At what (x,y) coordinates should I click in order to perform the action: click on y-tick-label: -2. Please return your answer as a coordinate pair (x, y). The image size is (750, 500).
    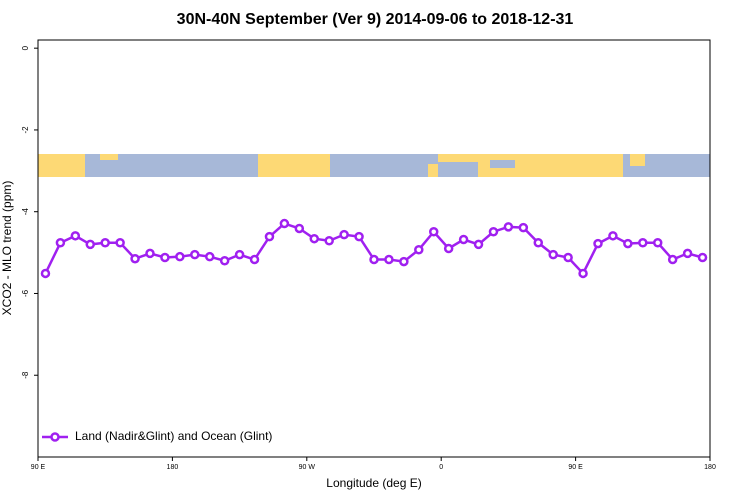
    Looking at the image, I should click on (25, 130).